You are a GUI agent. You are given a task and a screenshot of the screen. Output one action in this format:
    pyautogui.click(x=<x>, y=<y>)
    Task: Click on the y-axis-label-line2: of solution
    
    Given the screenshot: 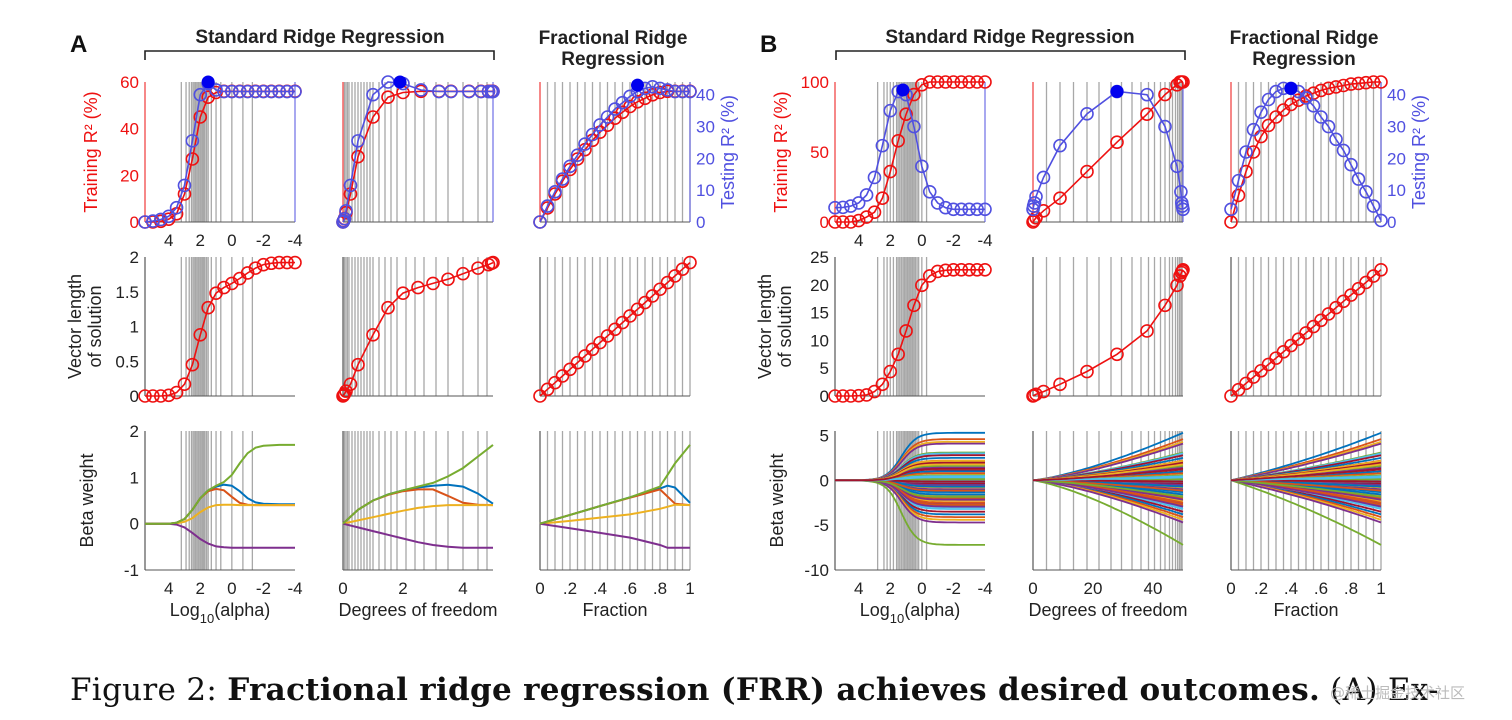 What is the action you would take?
    pyautogui.click(x=785, y=326)
    